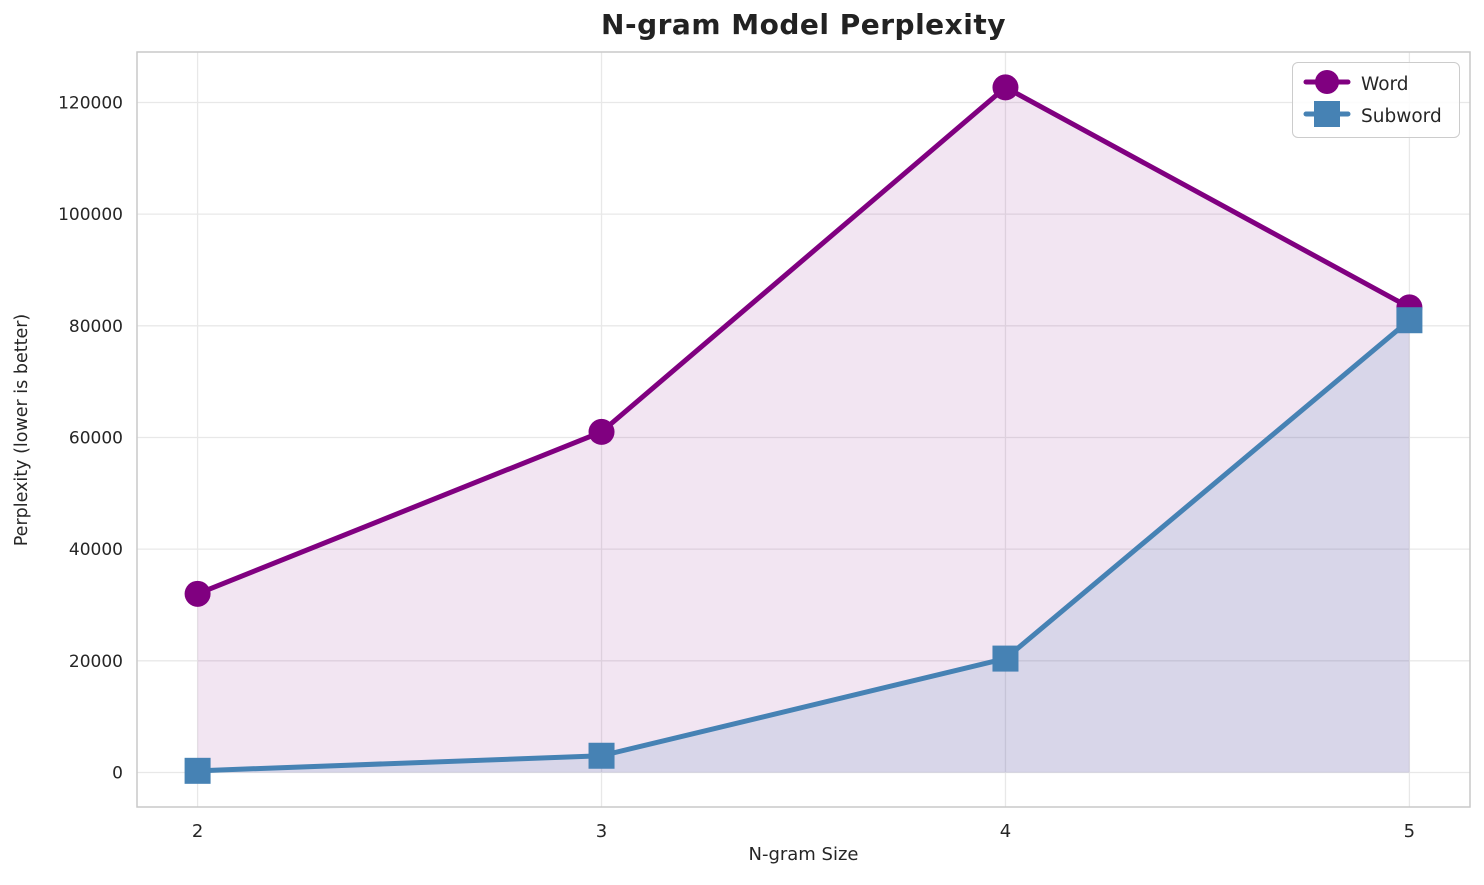 The width and height of the screenshot is (1484, 885). Describe the element at coordinates (1409, 831) in the screenshot. I see `x-tick-label: 5` at that location.